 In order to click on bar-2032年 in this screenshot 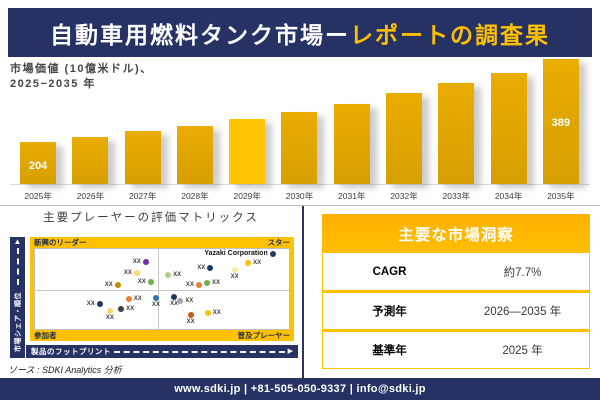, I will do `click(403, 138)`.